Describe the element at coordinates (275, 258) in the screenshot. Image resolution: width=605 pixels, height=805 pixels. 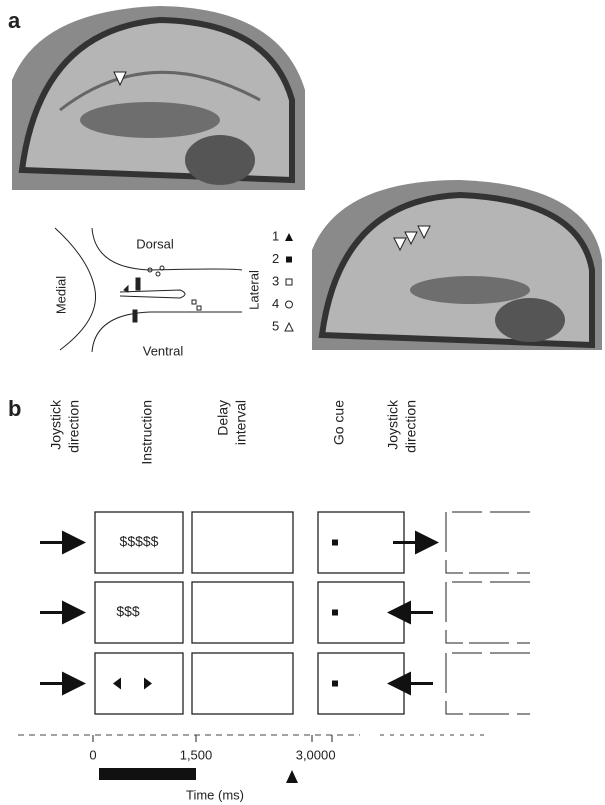
I see `legend-label: 2` at that location.